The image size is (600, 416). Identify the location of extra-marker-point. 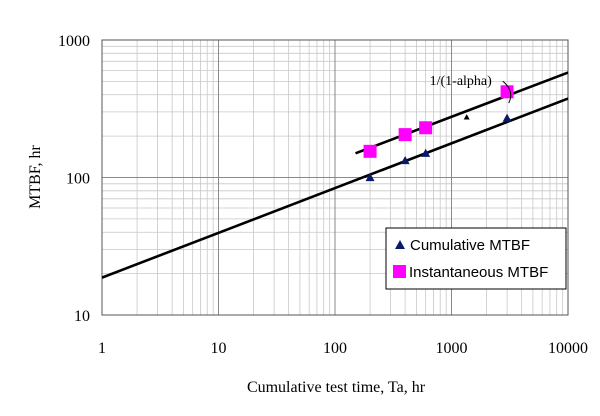
(466, 117).